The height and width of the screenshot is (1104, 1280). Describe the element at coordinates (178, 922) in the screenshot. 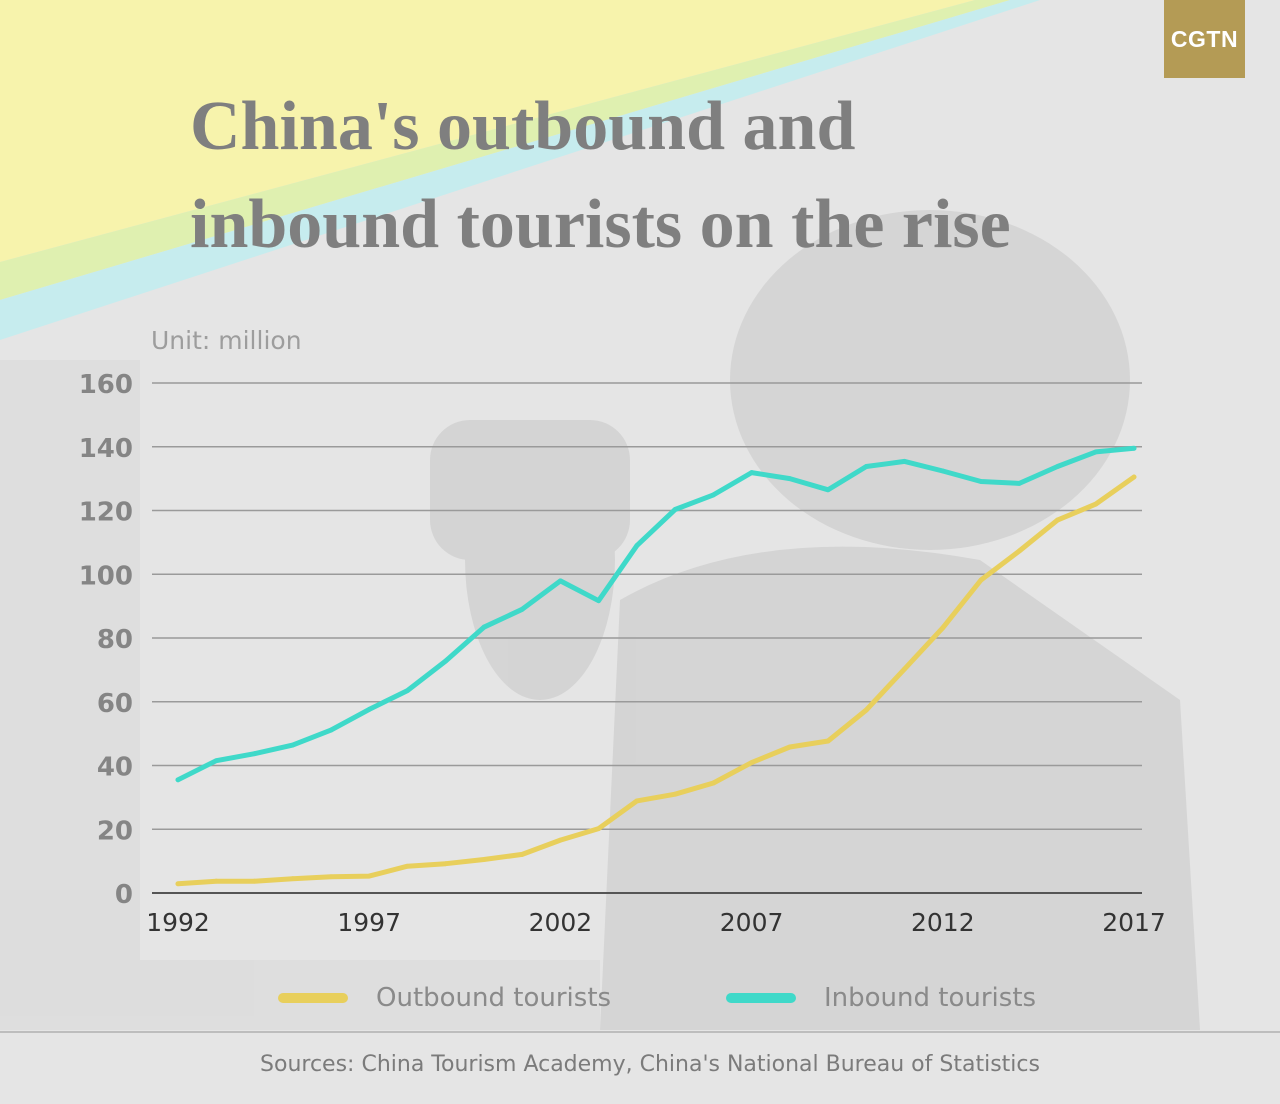

I see `x-tick-label: 1992` at that location.